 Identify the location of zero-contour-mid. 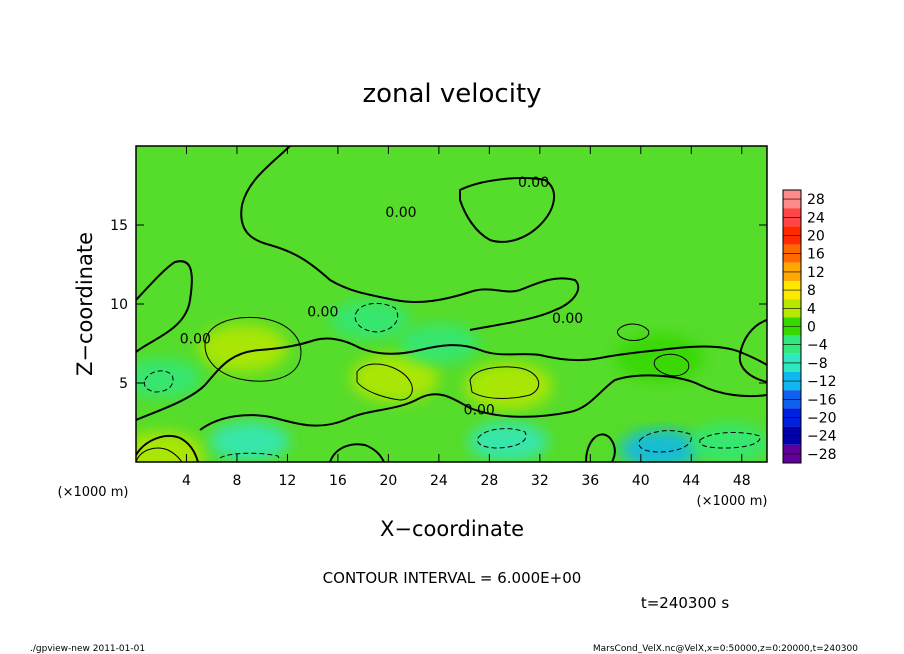
(451, 379).